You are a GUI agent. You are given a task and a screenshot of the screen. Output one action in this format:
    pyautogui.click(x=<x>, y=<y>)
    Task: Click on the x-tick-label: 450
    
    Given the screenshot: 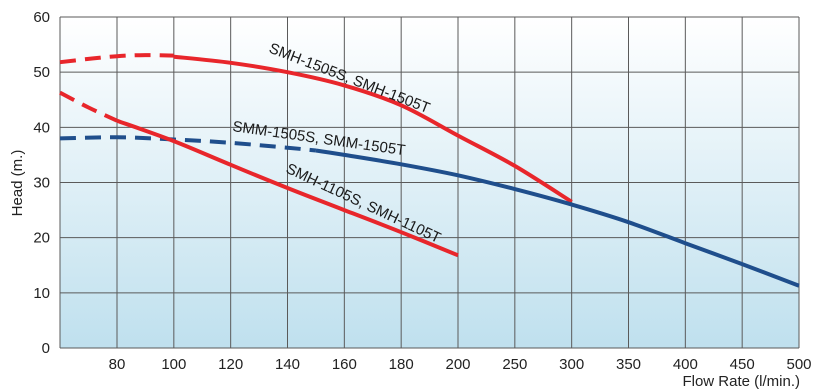 What is the action you would take?
    pyautogui.click(x=742, y=364)
    